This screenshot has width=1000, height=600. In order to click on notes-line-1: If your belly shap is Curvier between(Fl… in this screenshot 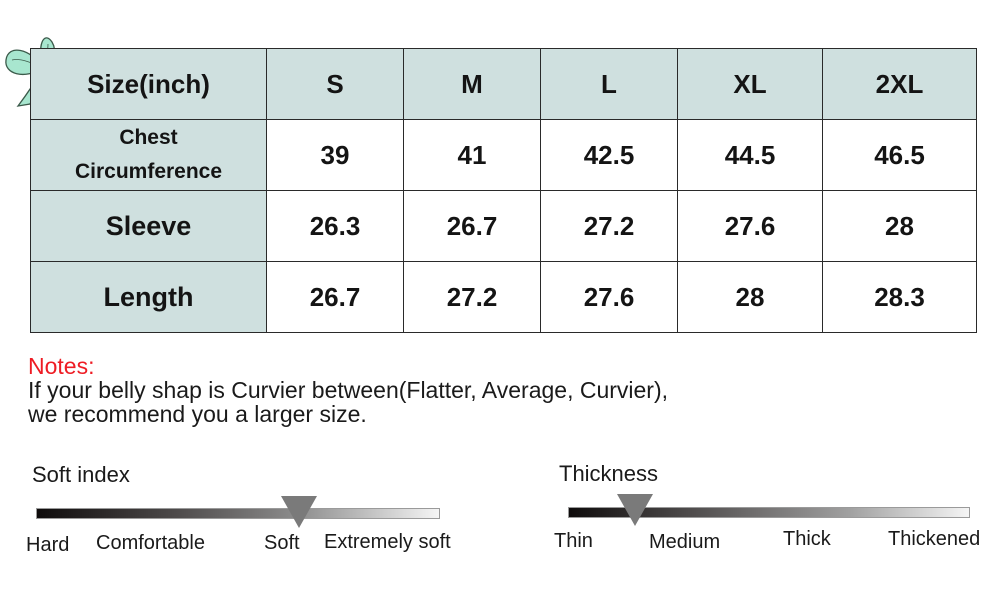, I will do `click(348, 390)`.